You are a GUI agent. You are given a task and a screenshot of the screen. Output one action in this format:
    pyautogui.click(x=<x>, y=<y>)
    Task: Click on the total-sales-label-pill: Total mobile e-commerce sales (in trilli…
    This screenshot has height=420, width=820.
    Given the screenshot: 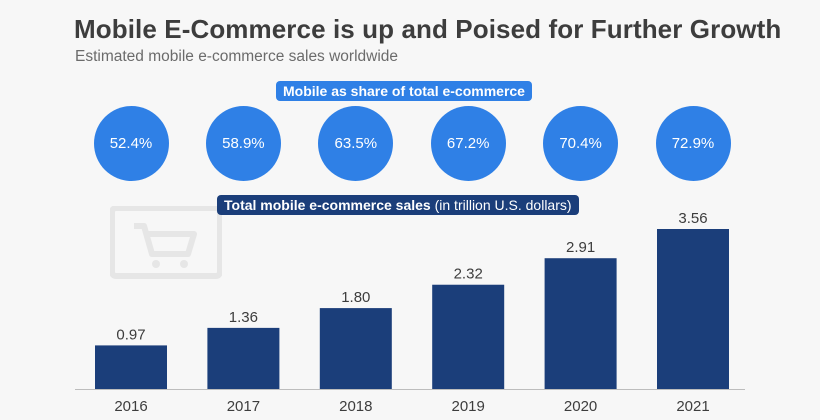 What is the action you would take?
    pyautogui.click(x=398, y=205)
    